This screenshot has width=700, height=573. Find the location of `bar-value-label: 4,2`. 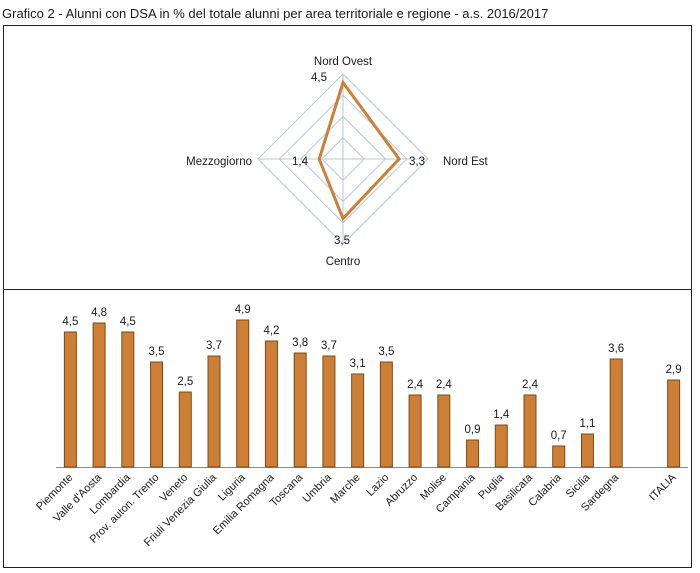

bar-value-label: 4,2 is located at coordinates (271, 331).